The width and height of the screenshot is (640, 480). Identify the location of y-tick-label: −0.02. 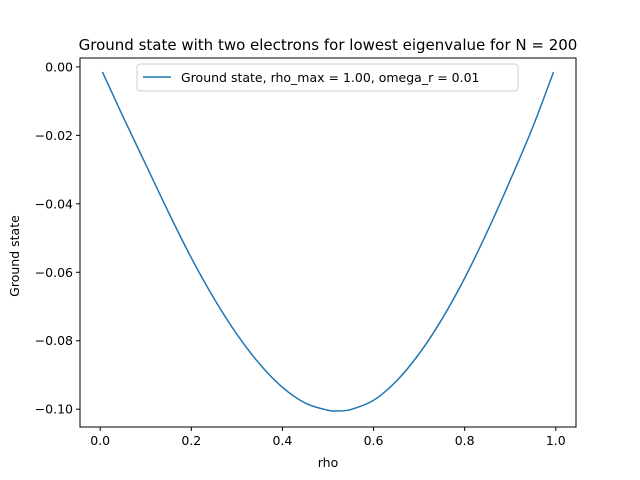
(54, 135).